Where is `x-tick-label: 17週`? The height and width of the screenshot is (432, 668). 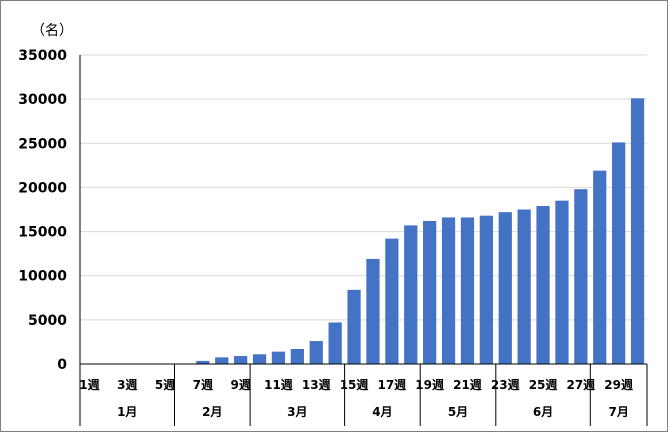
x-tick-label: 17週 is located at coordinates (391, 384).